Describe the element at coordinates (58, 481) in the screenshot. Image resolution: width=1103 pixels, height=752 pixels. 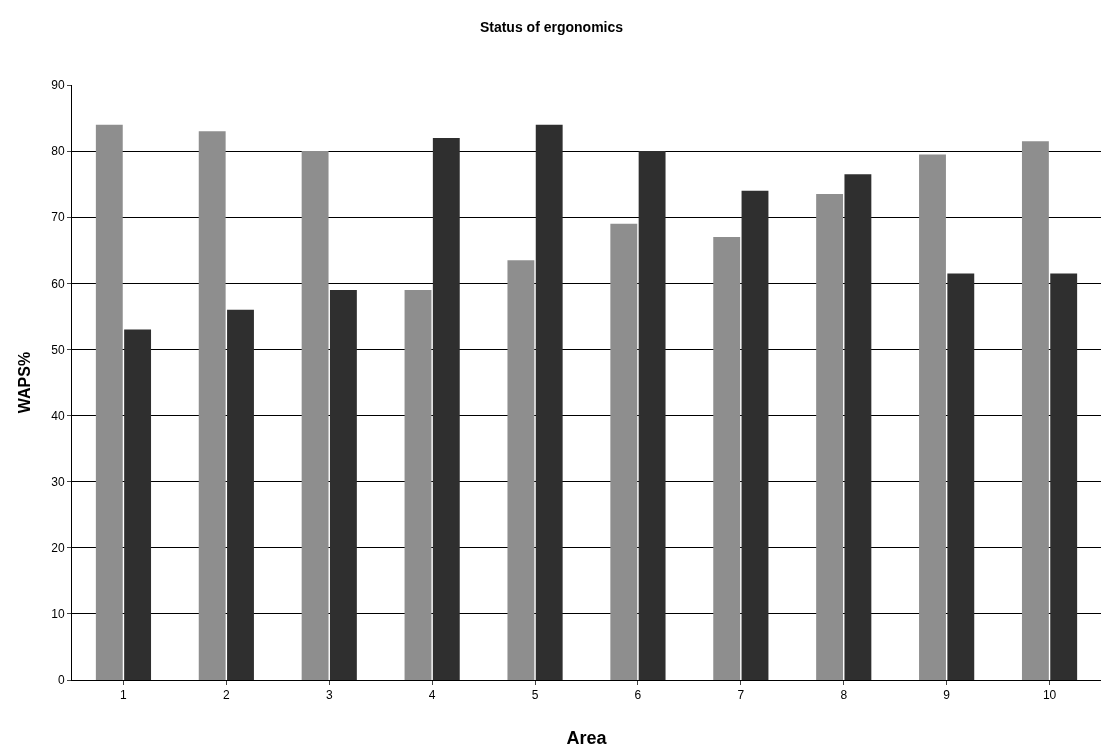
I see `y-tick-label: 30` at that location.